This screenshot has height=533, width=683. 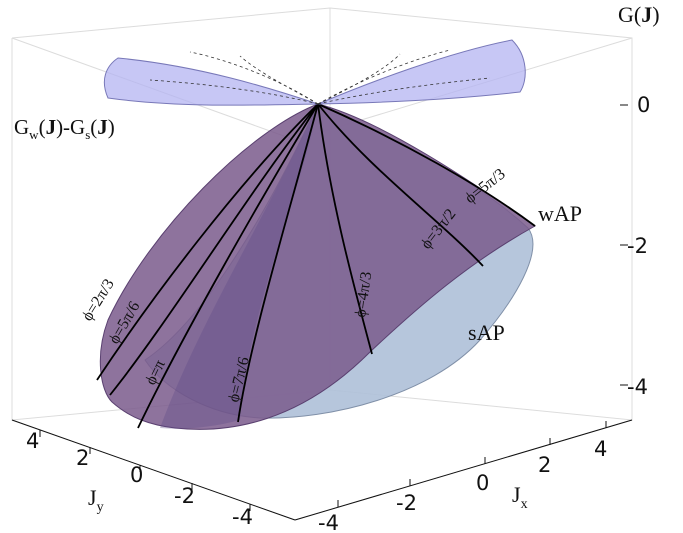 I want to click on jx-tick-0: 0, so click(x=482, y=483).